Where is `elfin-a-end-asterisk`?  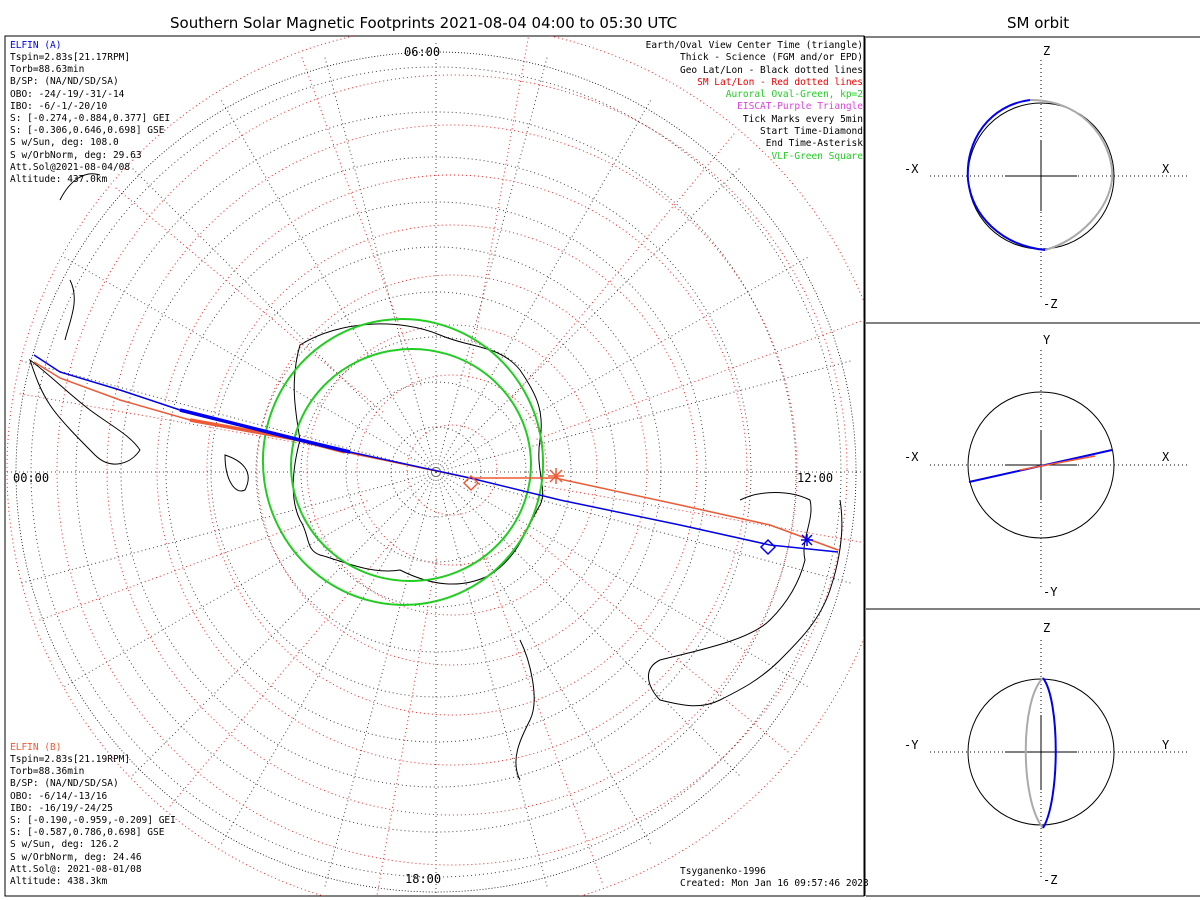 elfin-a-end-asterisk is located at coordinates (807, 540).